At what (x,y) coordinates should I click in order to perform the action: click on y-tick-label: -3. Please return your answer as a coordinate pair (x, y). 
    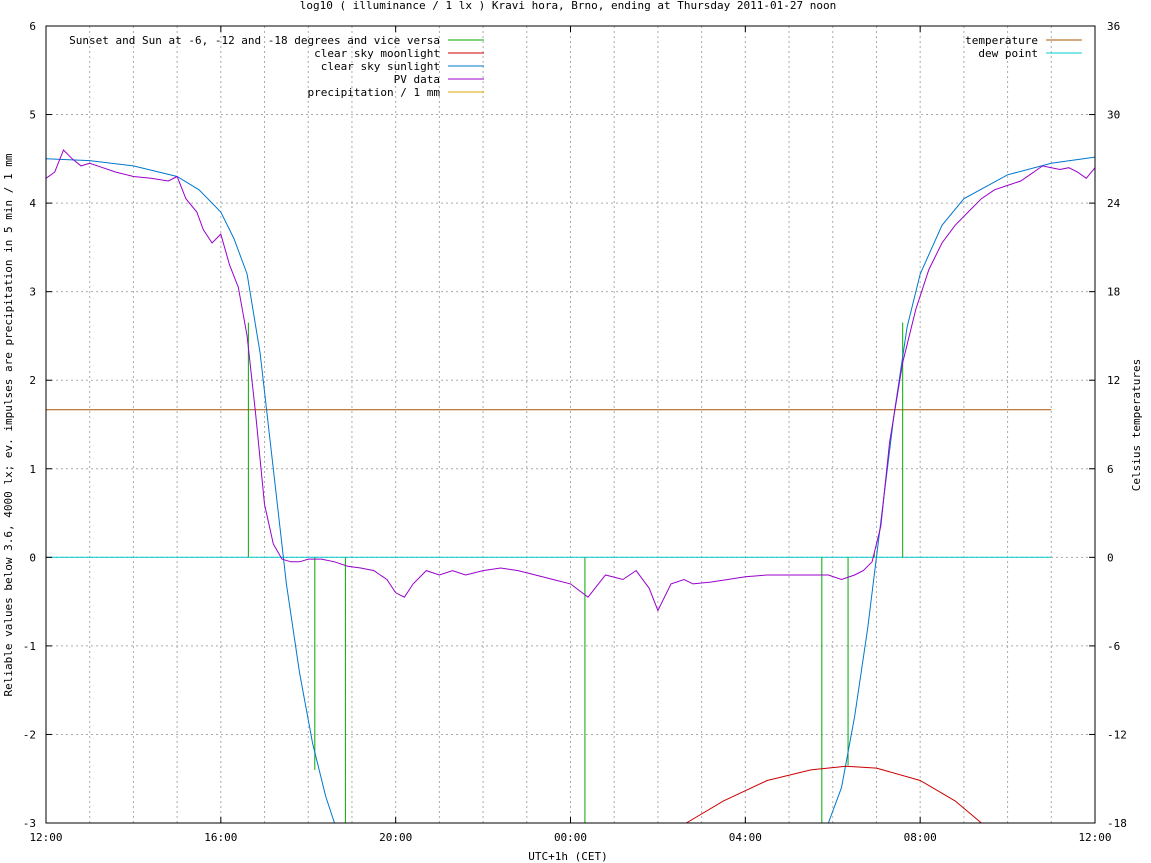
    Looking at the image, I should click on (29, 823).